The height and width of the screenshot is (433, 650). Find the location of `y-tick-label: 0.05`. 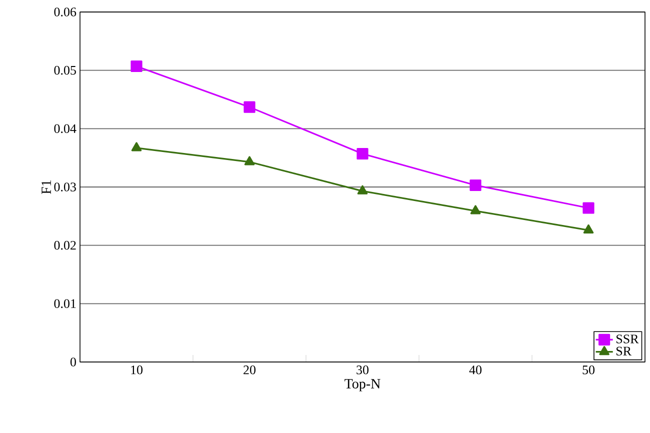

y-tick-label: 0.05 is located at coordinates (65, 70).